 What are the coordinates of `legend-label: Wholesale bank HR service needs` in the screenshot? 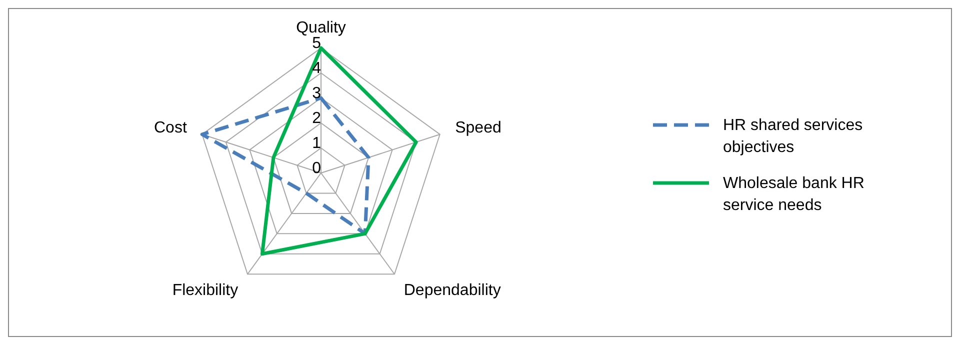 It's located at (794, 195).